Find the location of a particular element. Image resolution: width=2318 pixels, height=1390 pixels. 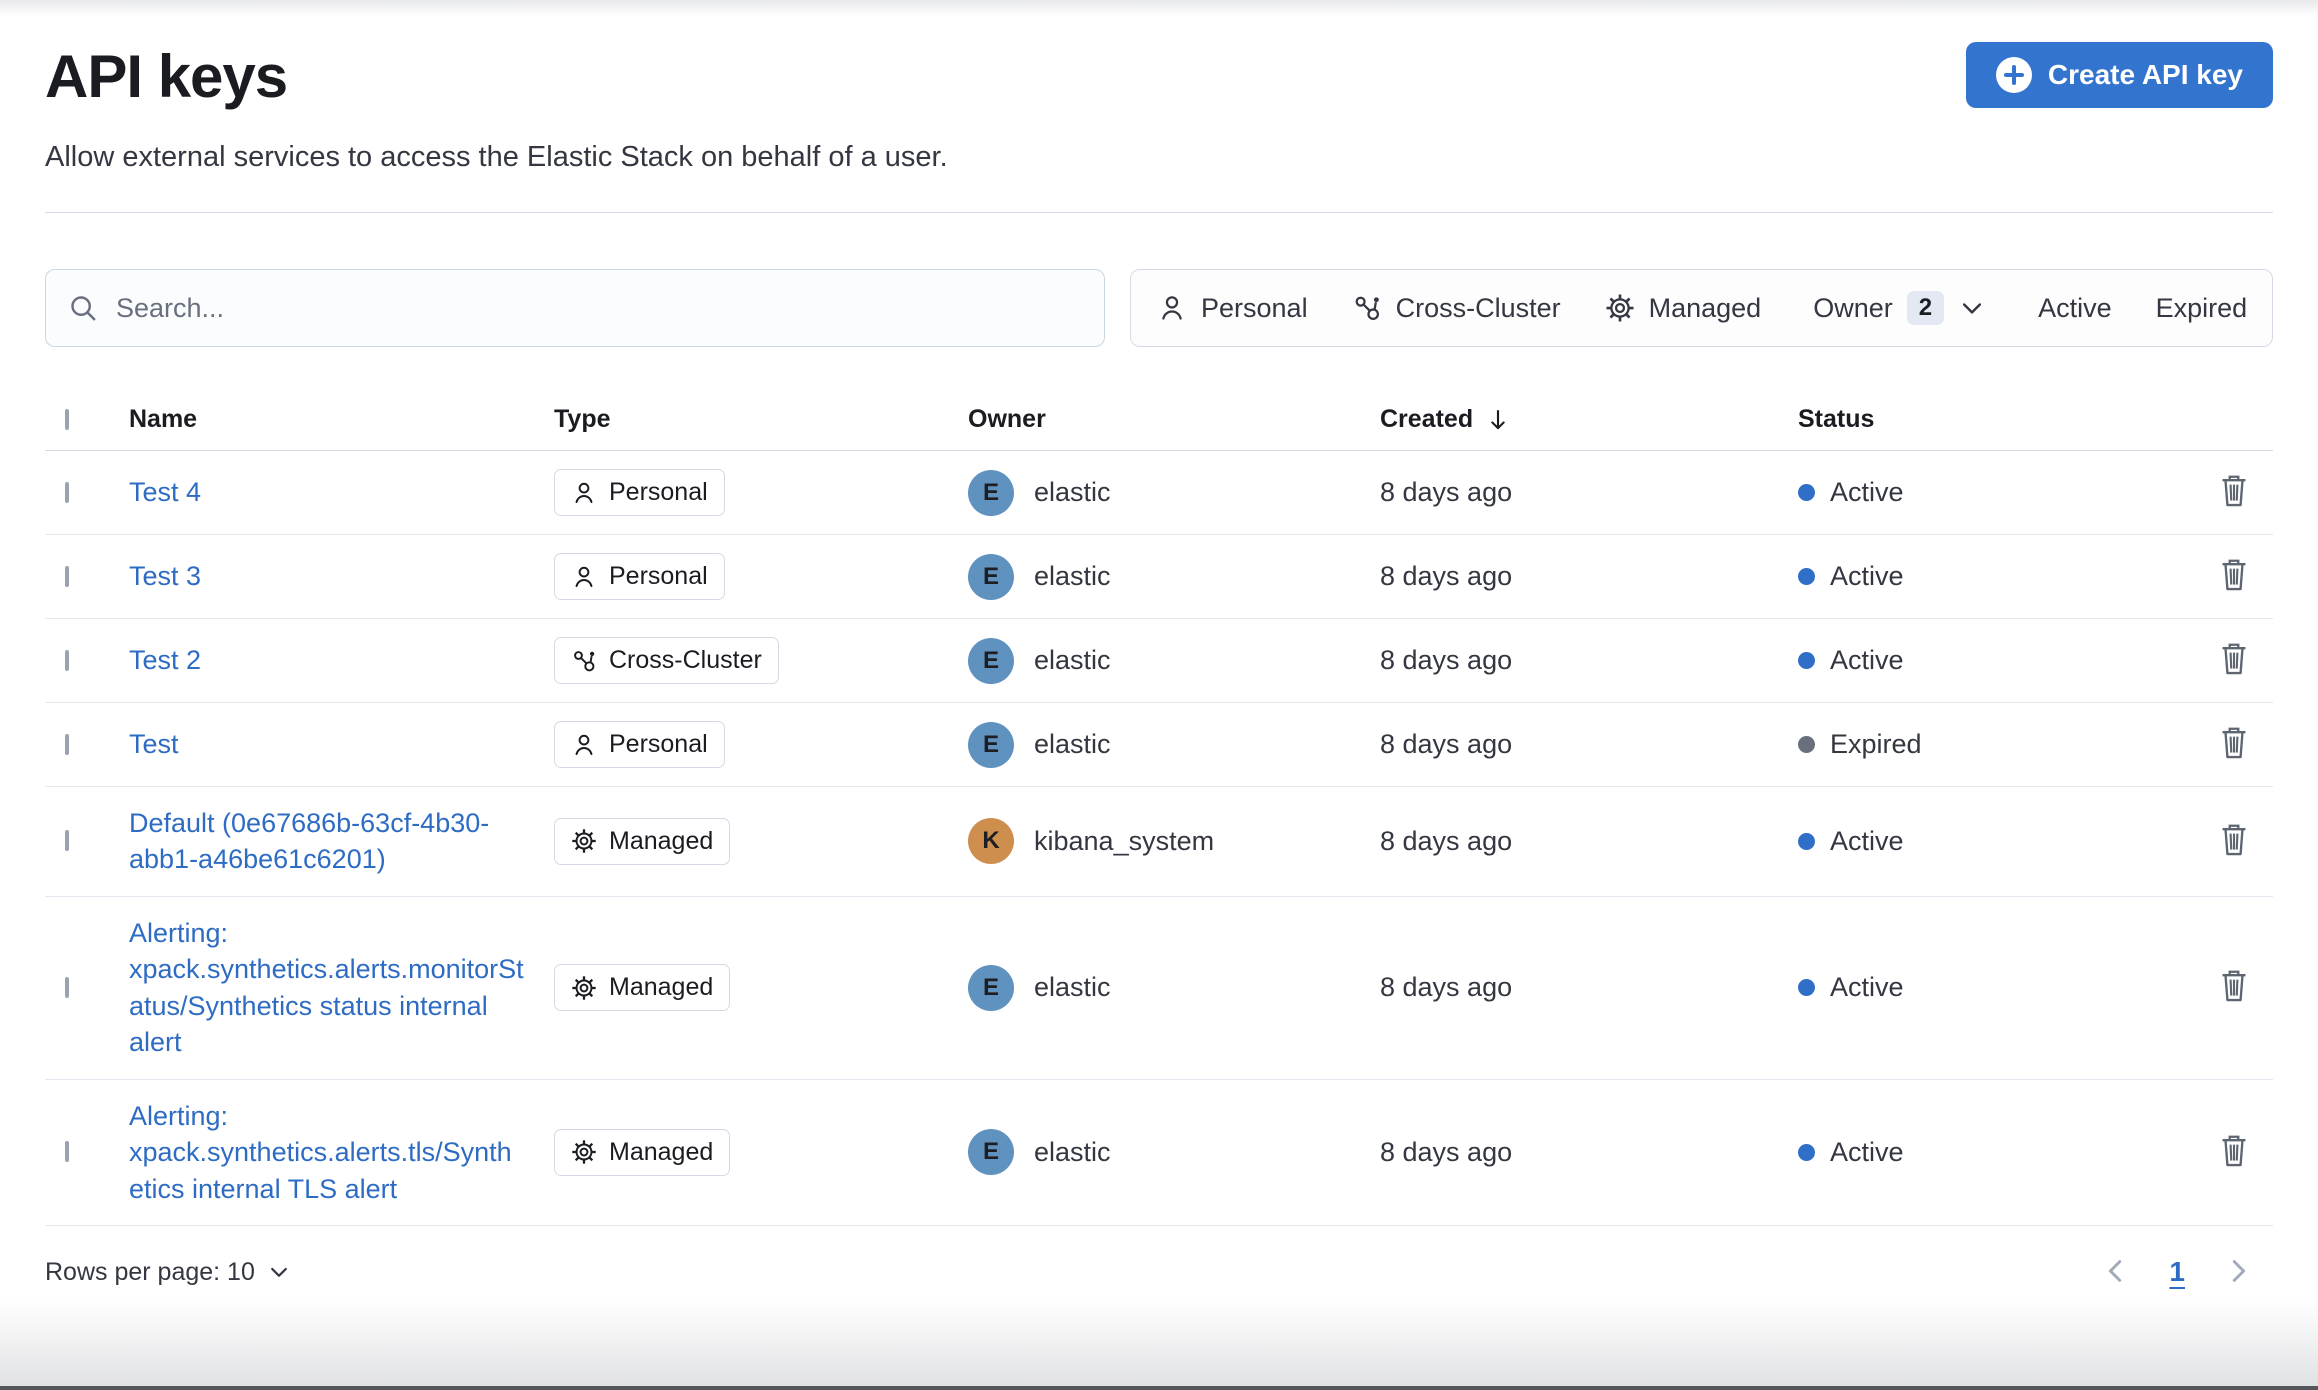

header-divider is located at coordinates (1159, 212).